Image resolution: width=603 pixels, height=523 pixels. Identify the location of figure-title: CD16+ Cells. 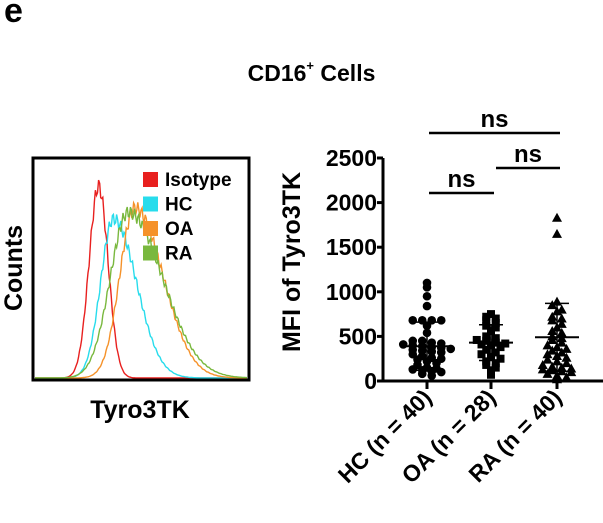
(301, 72).